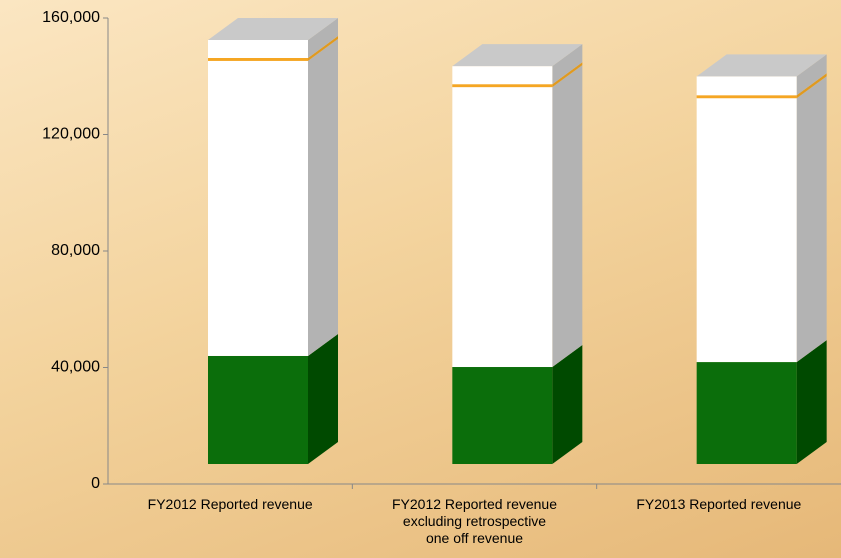 The width and height of the screenshot is (841, 558). Describe the element at coordinates (719, 504) in the screenshot. I see `x-tick-label: FY2013 Reported revenue` at that location.